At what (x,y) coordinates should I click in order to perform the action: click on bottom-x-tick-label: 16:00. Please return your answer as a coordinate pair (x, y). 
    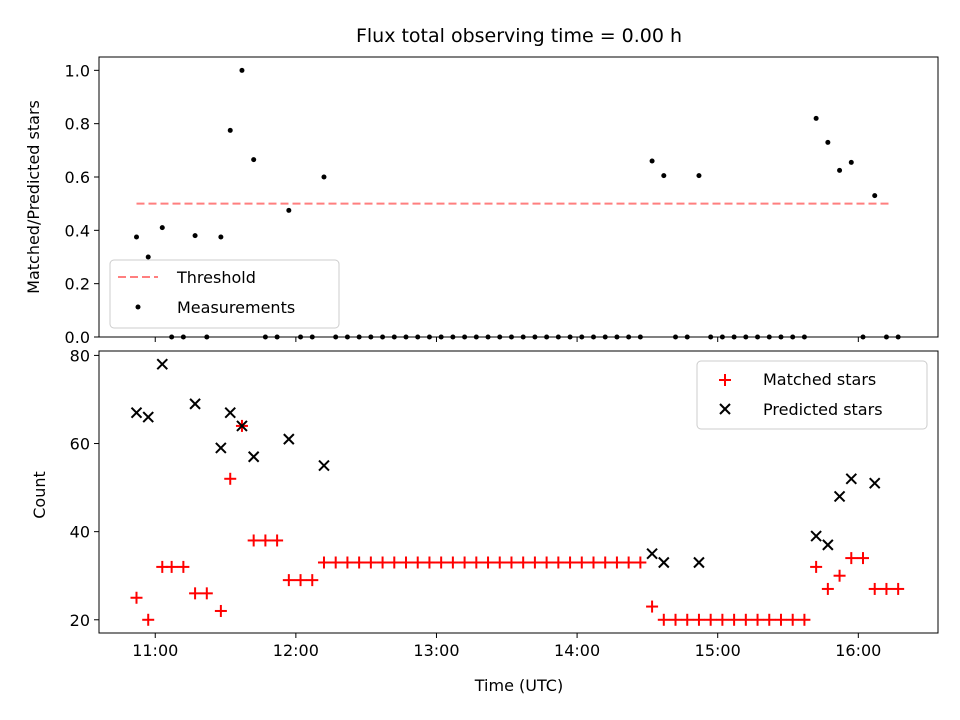
    Looking at the image, I should click on (858, 650).